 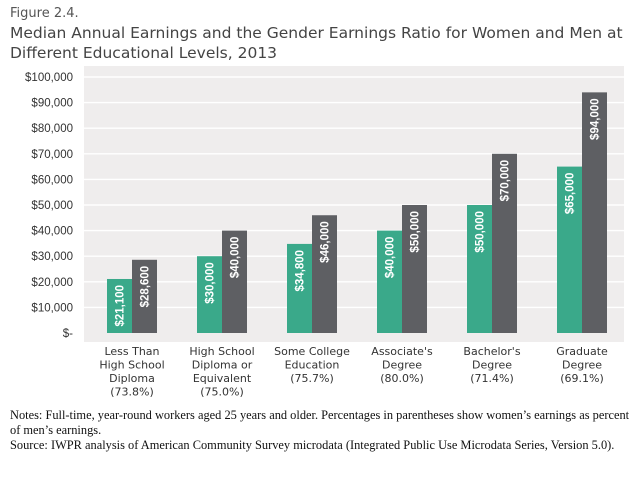 What do you see at coordinates (312, 378) in the screenshot?
I see `category-label: (75.7%)` at bounding box center [312, 378].